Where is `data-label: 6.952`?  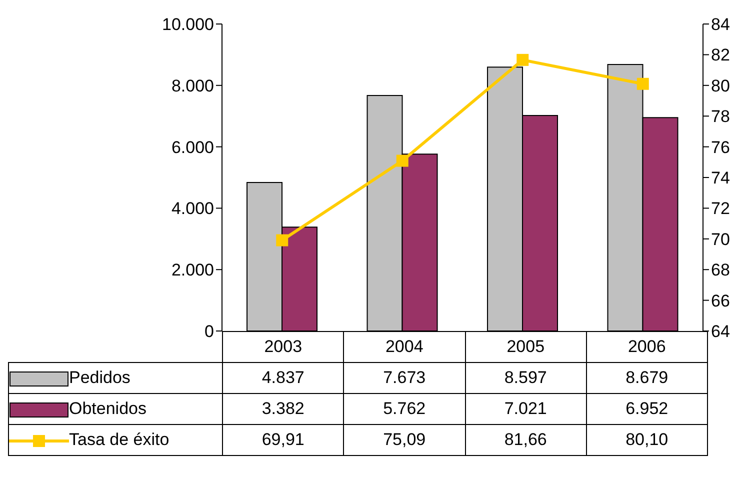 data-label: 6.952 is located at coordinates (647, 409).